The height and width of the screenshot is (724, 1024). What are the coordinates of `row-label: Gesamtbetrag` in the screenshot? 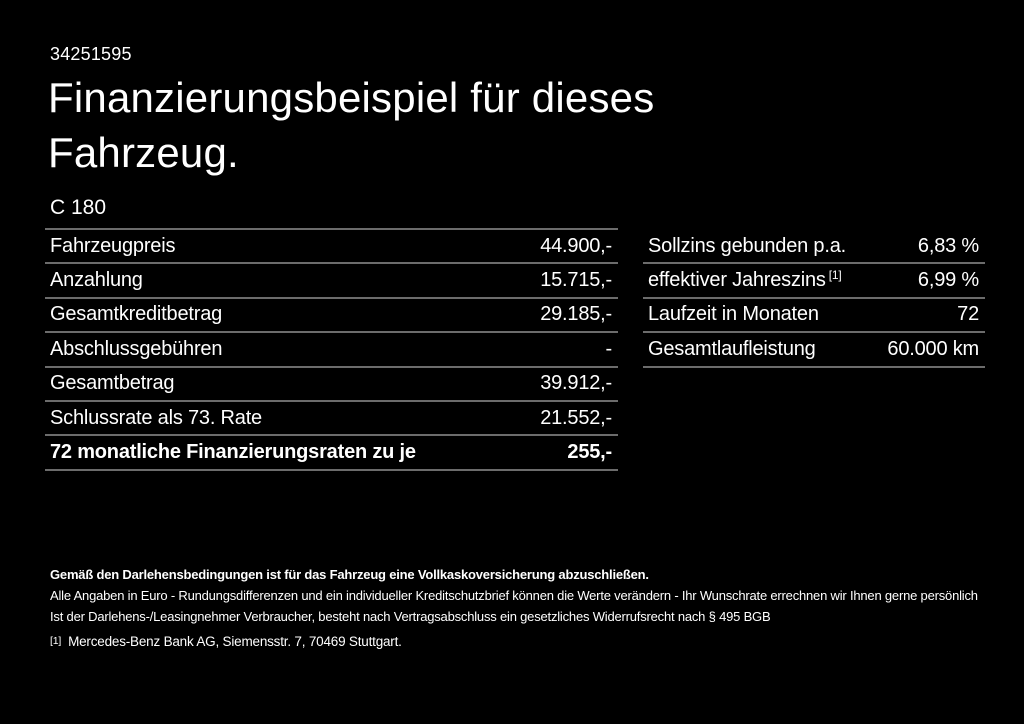 It's located at (112, 383).